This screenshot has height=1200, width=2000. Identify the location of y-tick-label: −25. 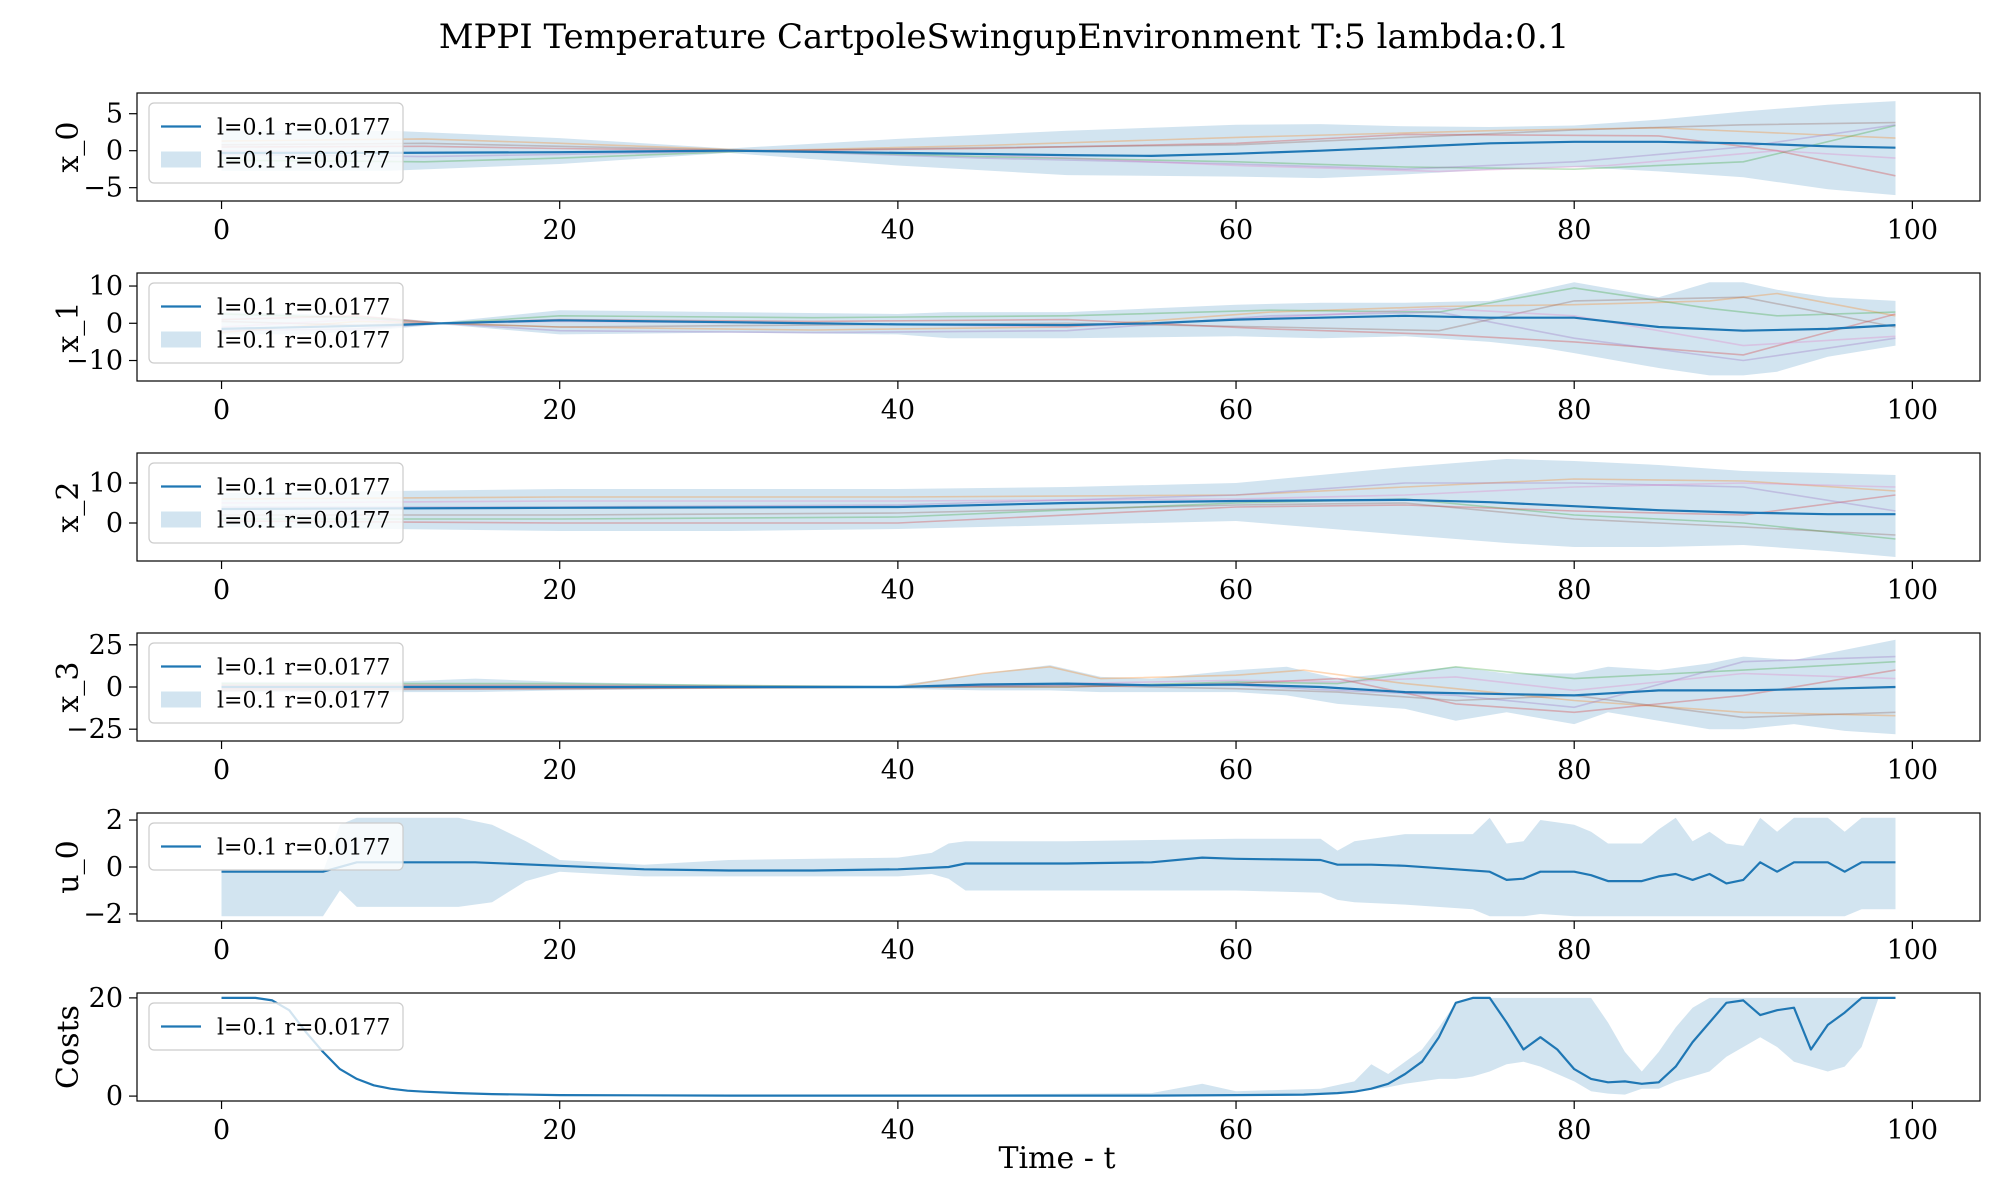
(94, 729).